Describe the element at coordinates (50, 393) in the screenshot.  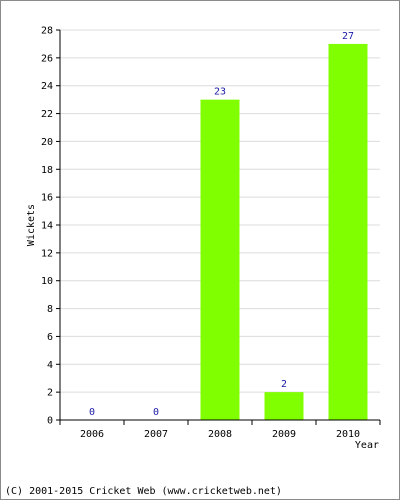
I see `y-tick-label: 2` at that location.